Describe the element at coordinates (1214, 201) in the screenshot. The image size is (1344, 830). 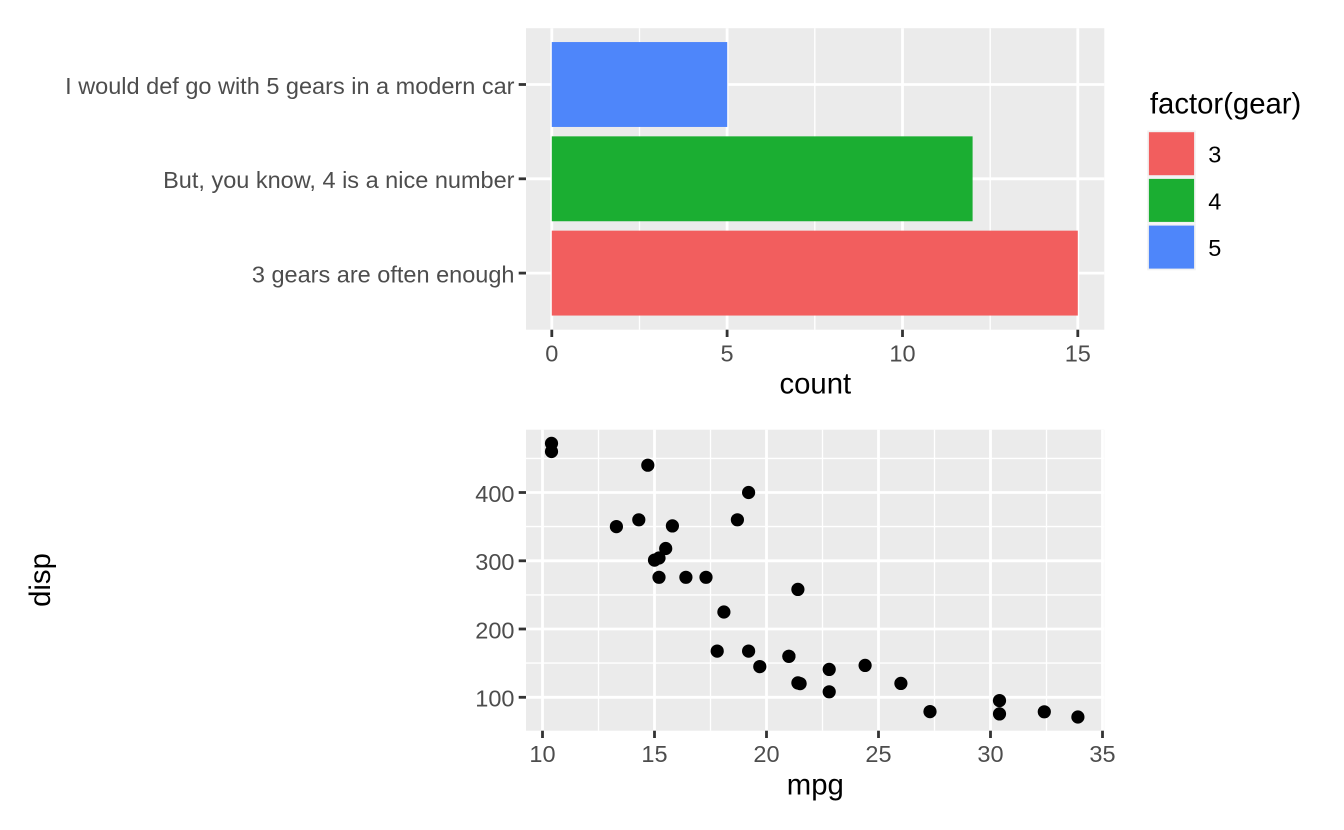
I see `svg-text: 4` at that location.